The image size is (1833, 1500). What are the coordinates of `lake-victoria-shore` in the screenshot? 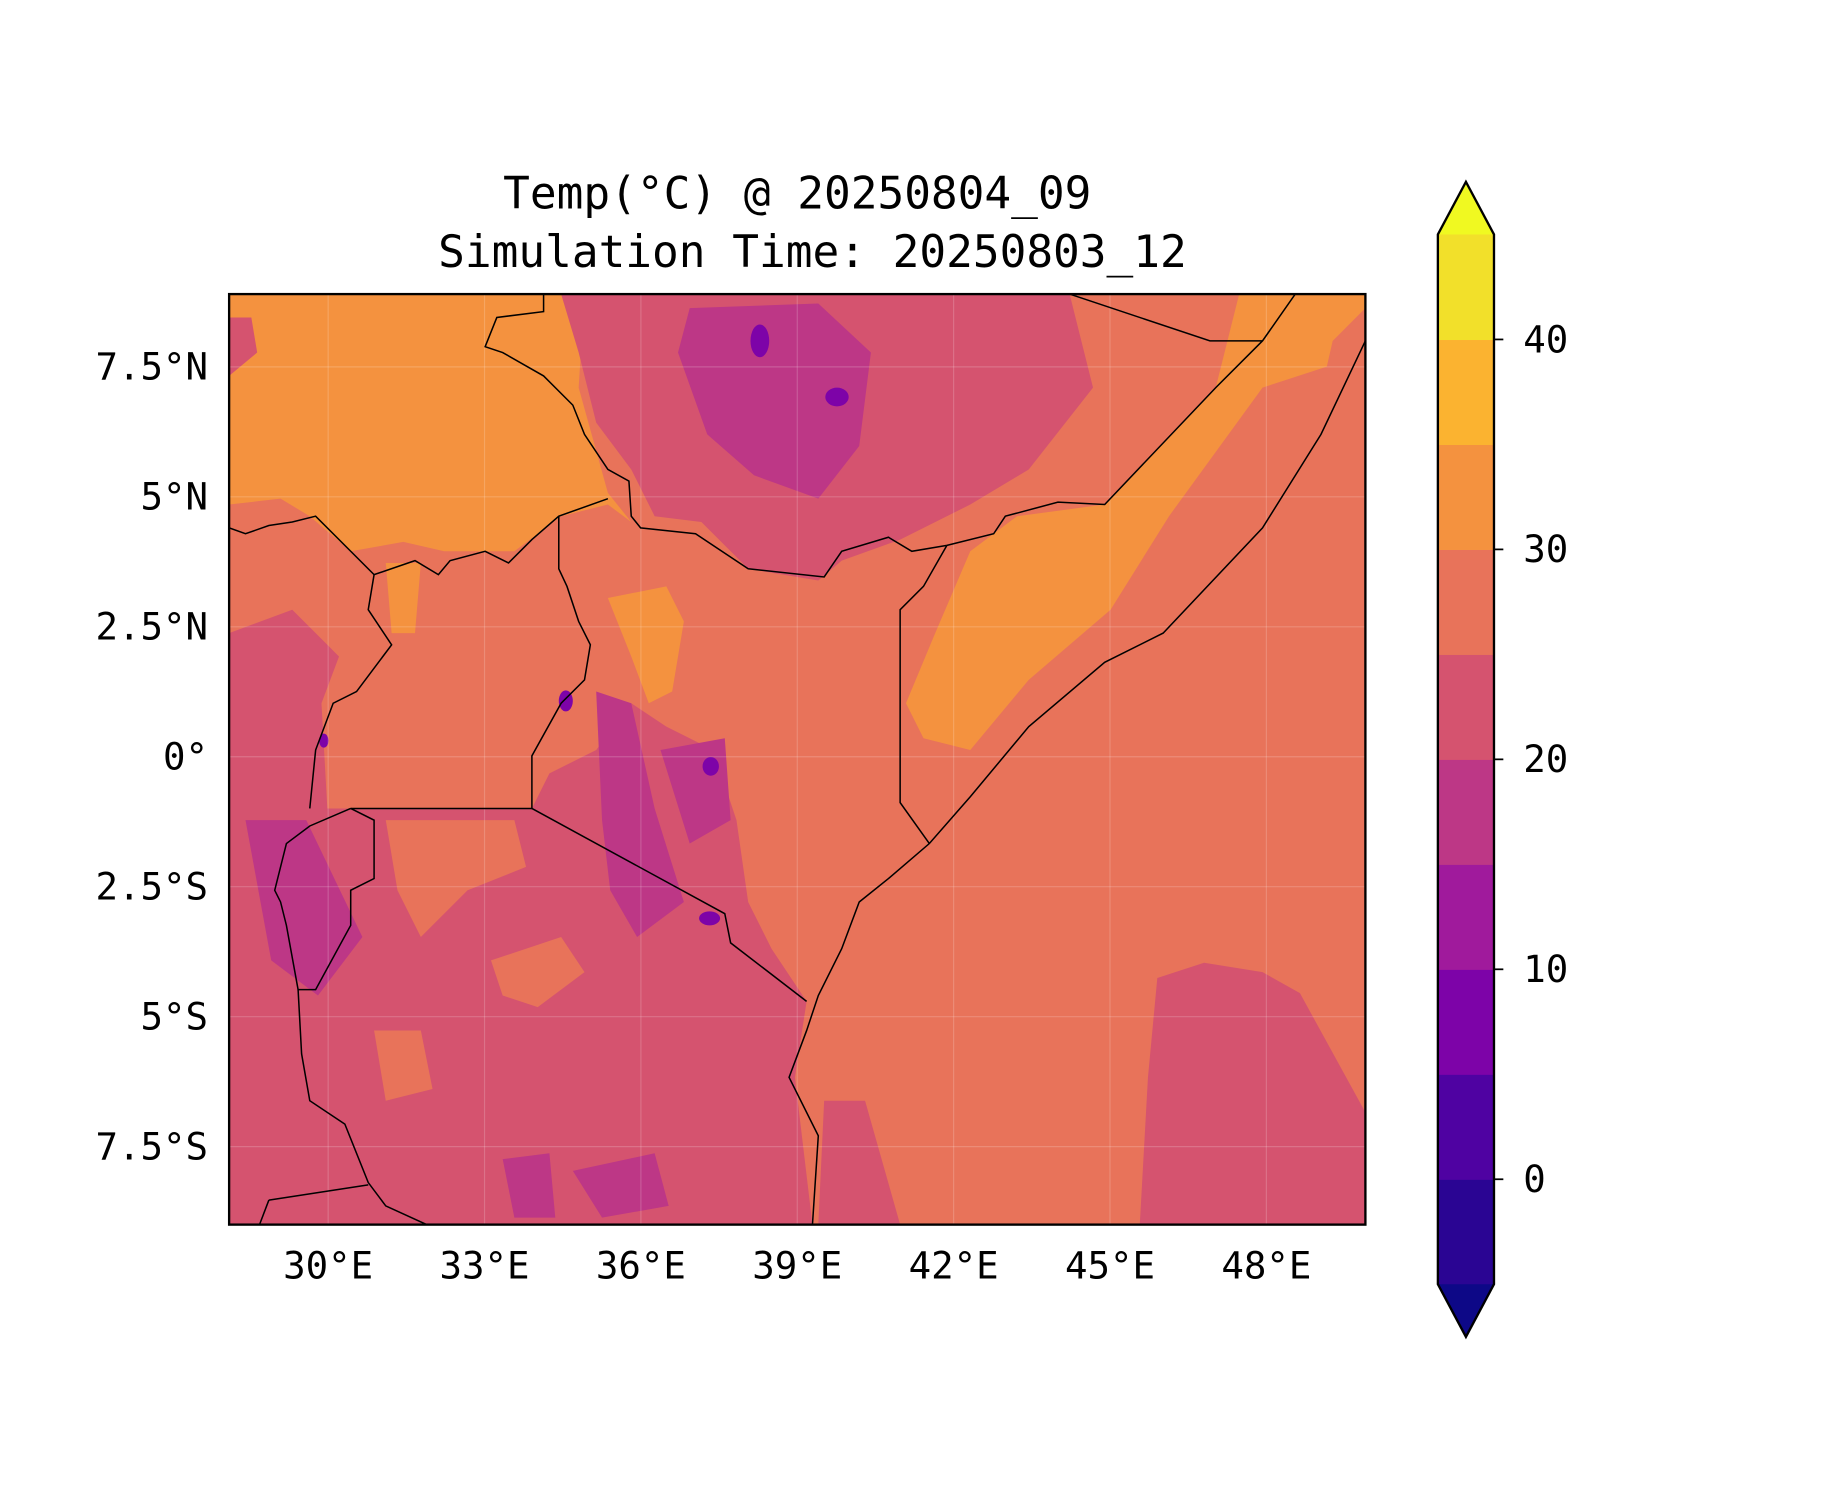 It's located at (561, 662).